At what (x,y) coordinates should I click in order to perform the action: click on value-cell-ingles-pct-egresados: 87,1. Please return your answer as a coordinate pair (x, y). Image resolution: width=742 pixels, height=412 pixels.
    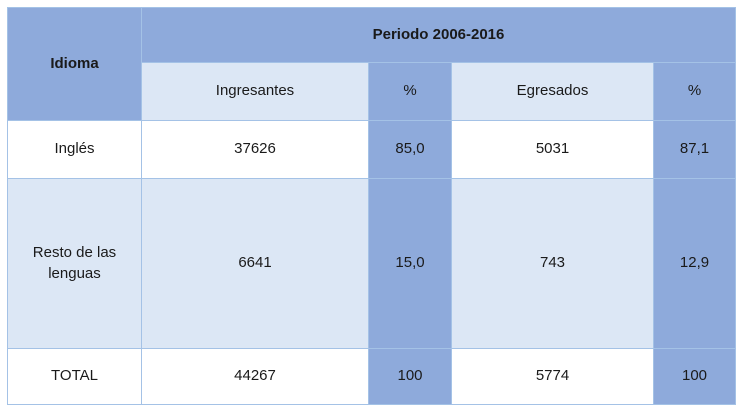
    Looking at the image, I should click on (694, 149).